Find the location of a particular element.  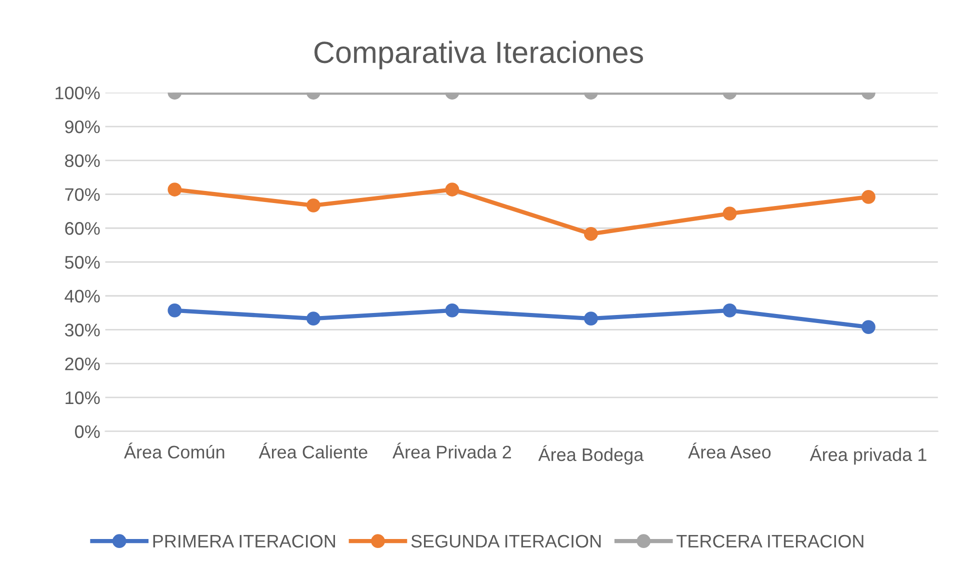

y-tick-label: 0% is located at coordinates (87, 431).